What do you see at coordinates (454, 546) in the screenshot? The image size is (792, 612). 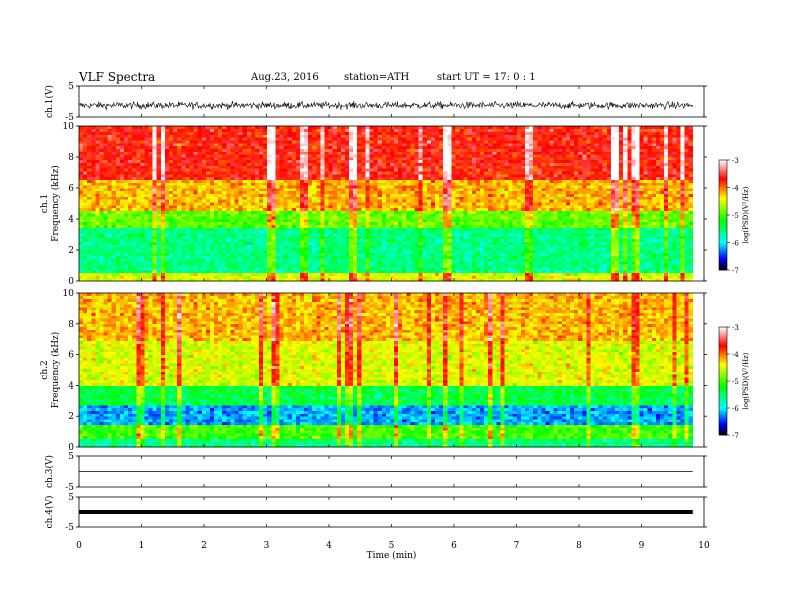 I see `x-tick-label: 6` at bounding box center [454, 546].